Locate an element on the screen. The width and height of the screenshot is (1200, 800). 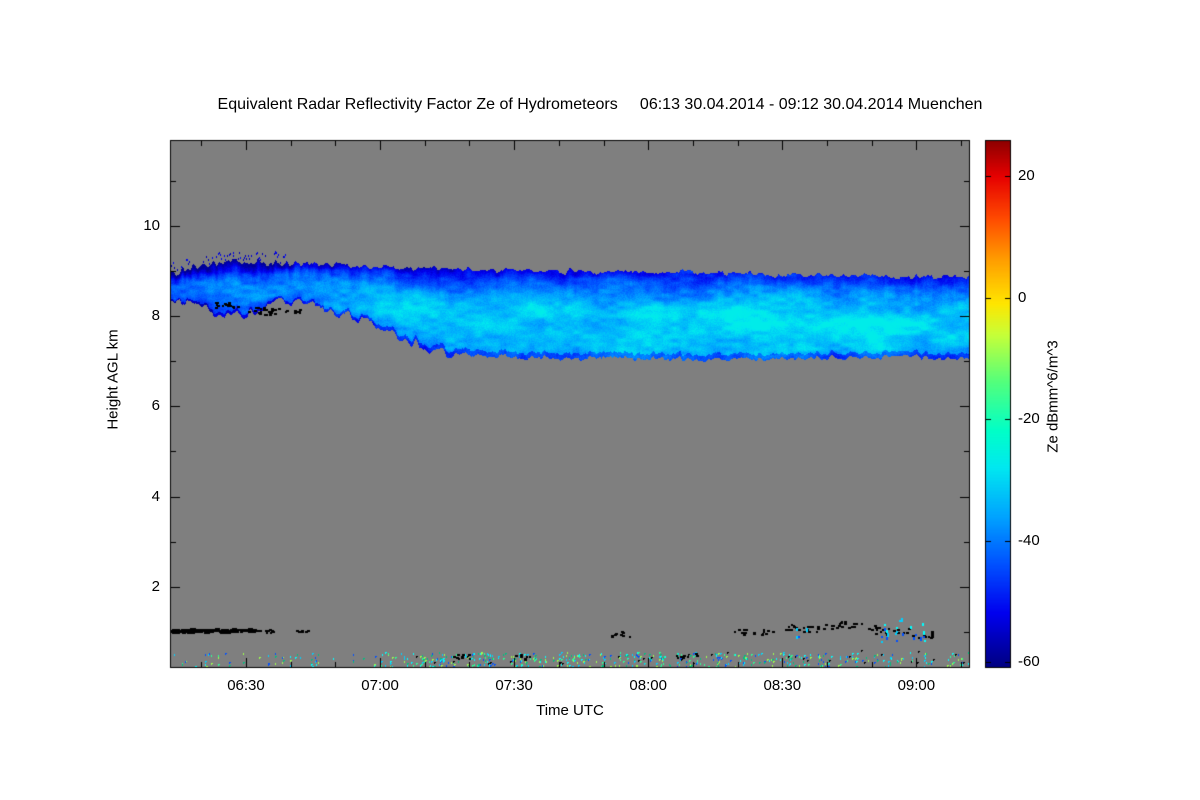
colorbar-tick-label: 0 is located at coordinates (1022, 297).